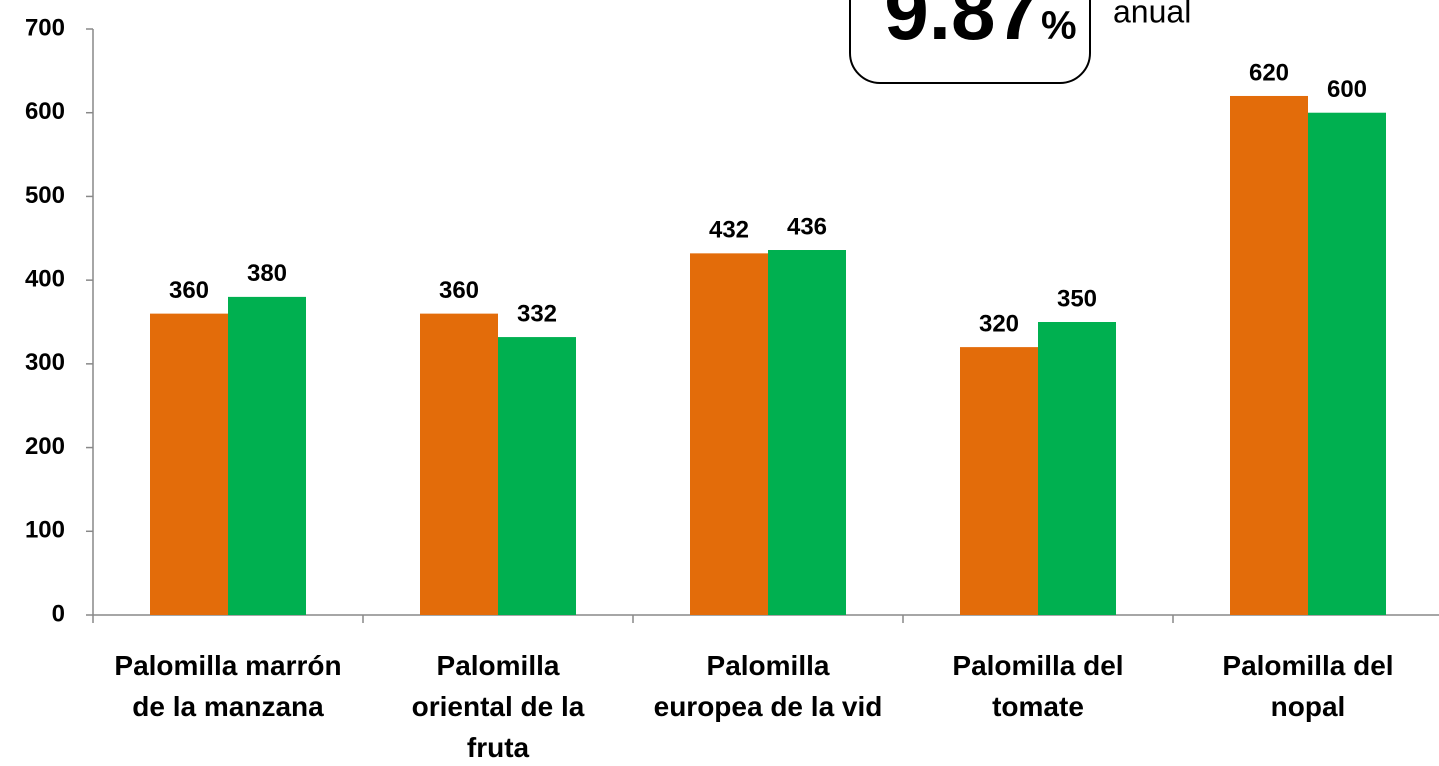  I want to click on y-tick-label: 500, so click(45, 195).